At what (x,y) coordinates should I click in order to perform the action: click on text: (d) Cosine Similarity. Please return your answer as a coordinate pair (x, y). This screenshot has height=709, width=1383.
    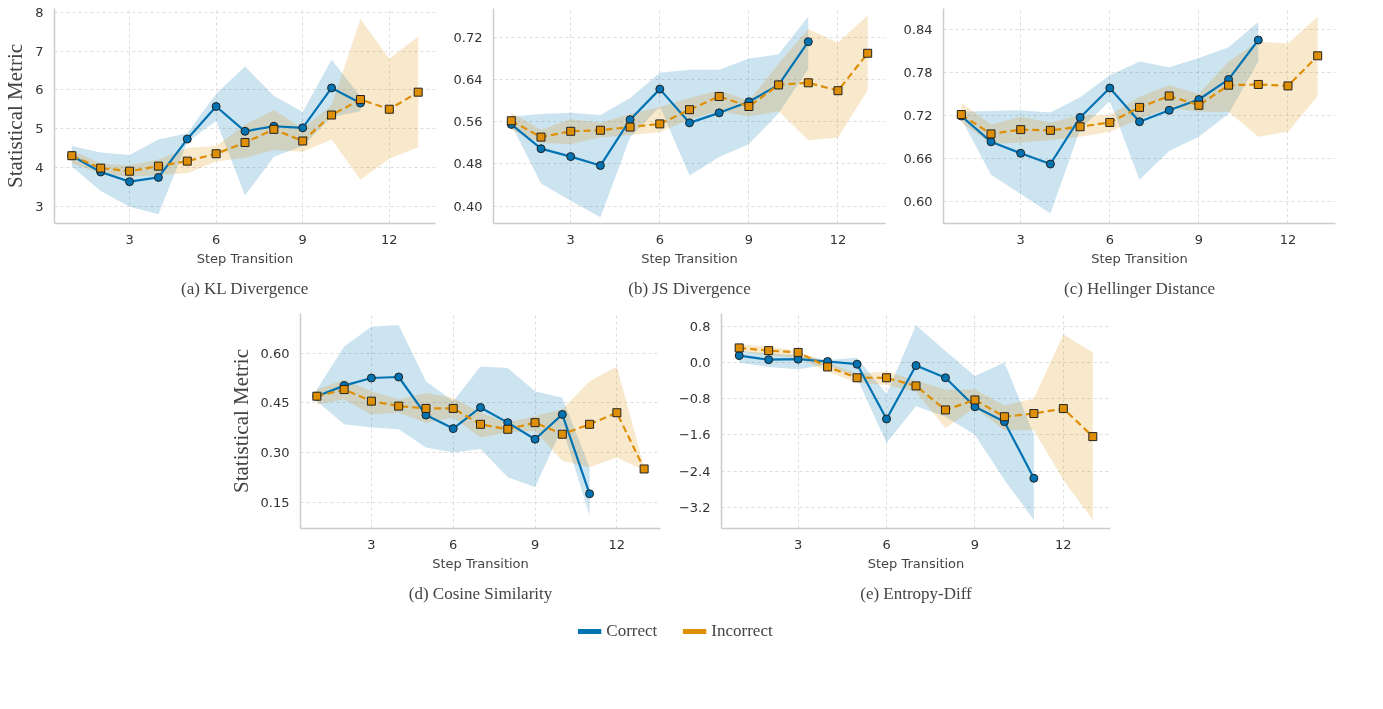
    Looking at the image, I should click on (480, 593).